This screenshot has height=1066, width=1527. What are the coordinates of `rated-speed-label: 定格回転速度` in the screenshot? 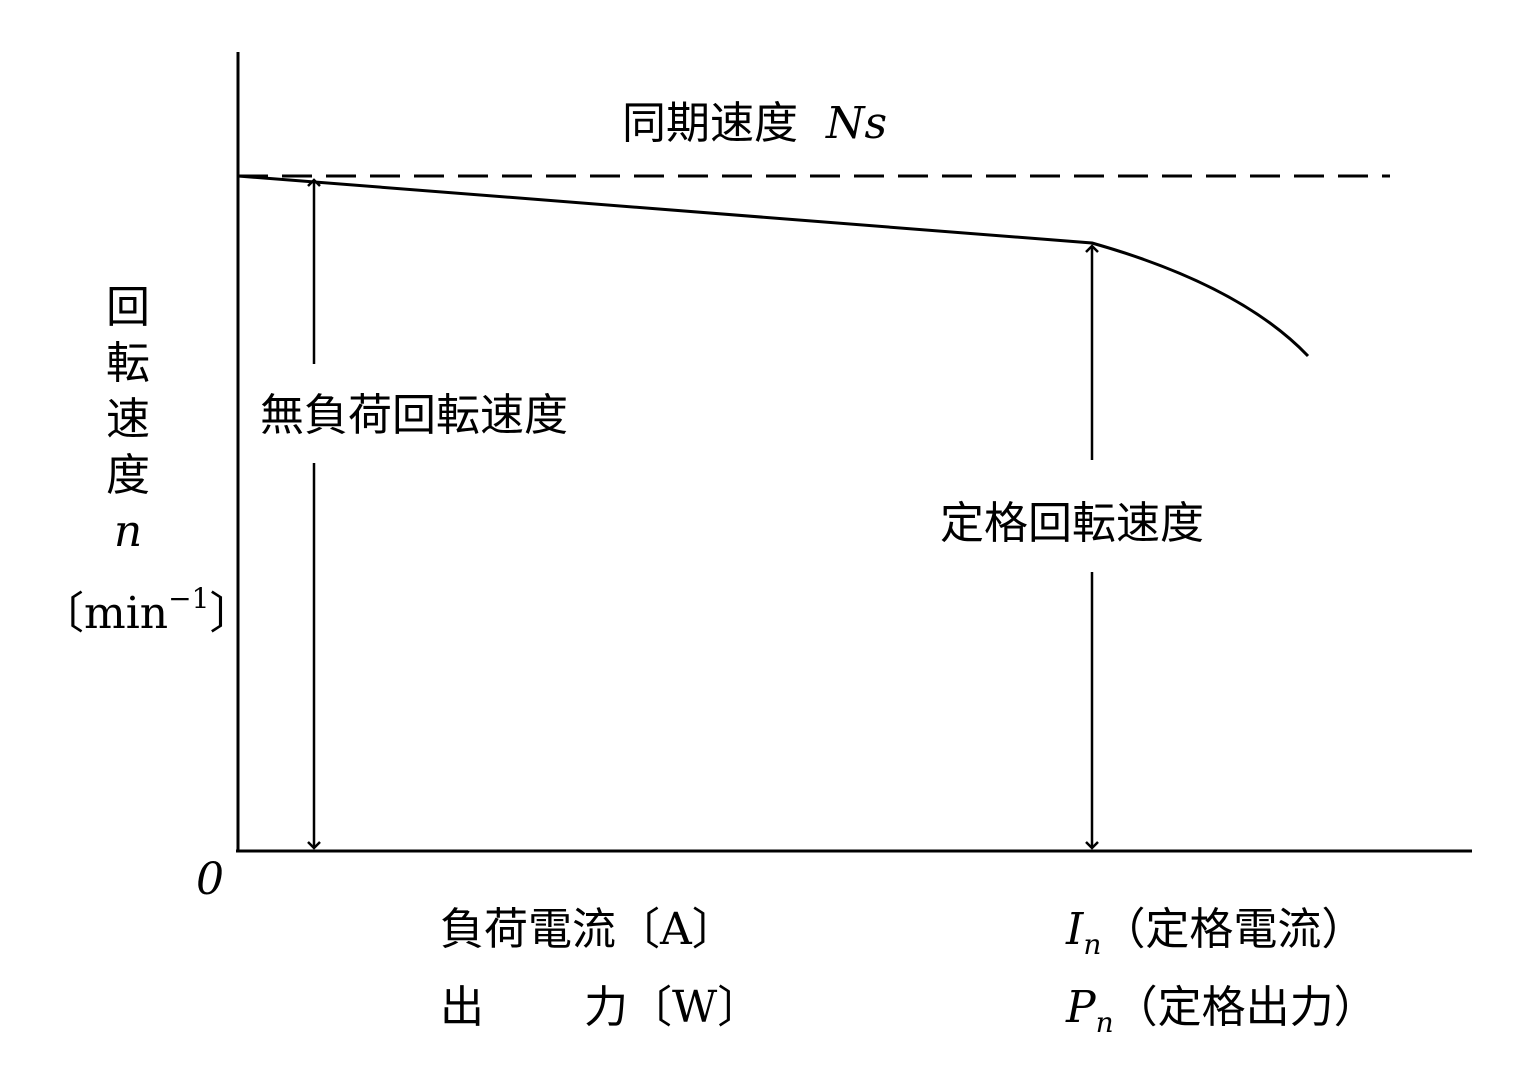 It's located at (1072, 523).